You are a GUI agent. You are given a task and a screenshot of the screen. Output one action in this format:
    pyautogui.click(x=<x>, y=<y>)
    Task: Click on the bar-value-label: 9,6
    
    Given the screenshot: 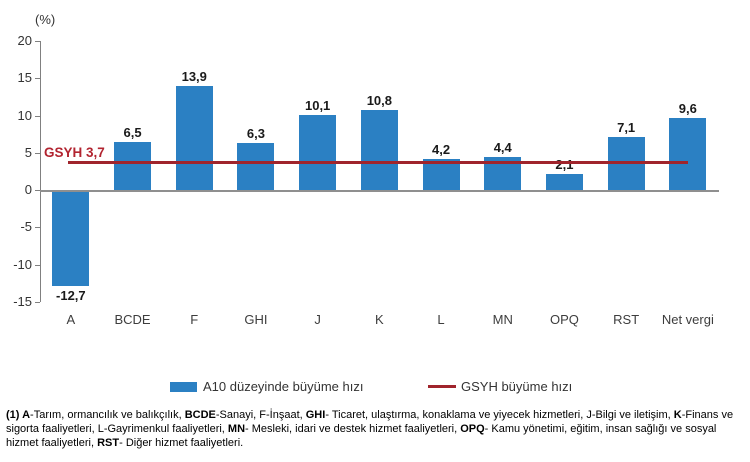 What is the action you would take?
    pyautogui.click(x=687, y=109)
    